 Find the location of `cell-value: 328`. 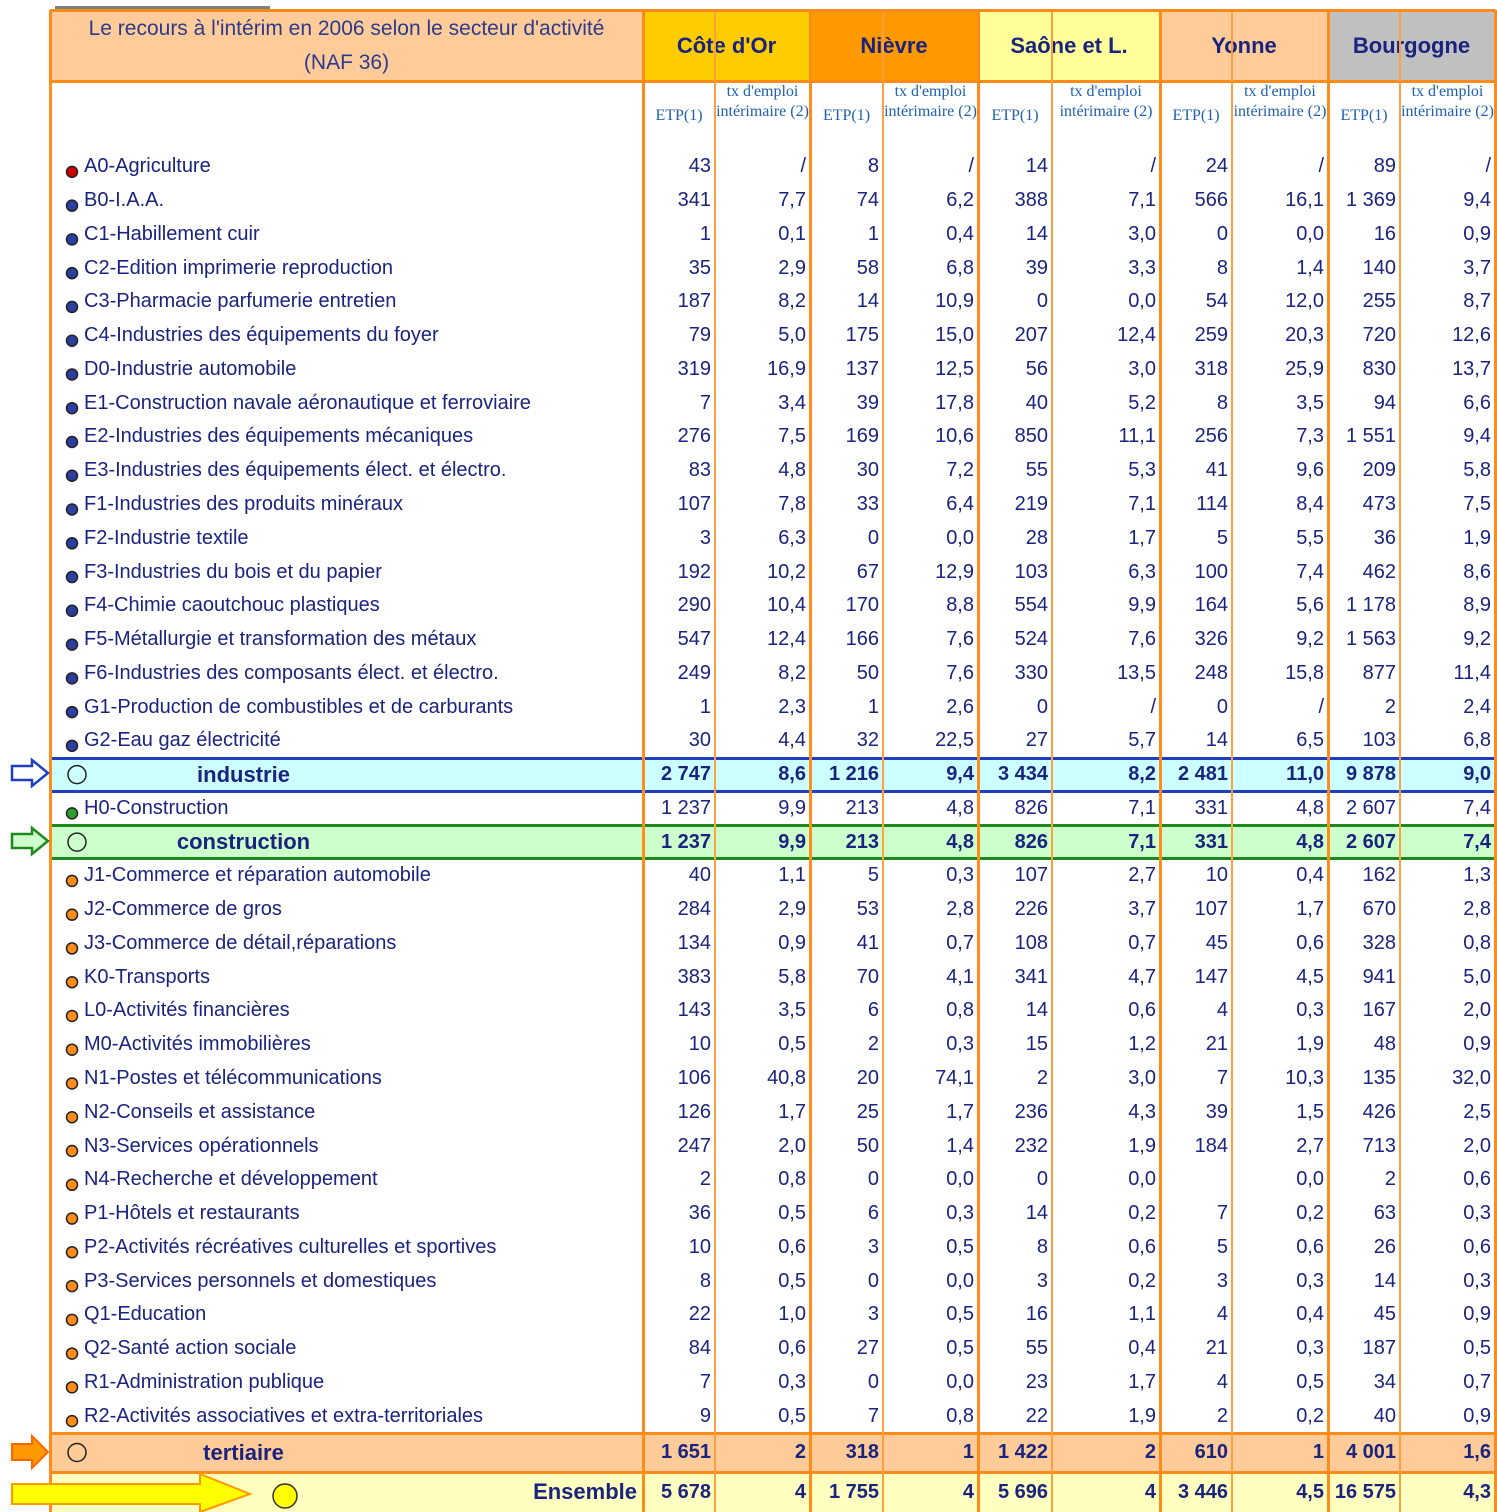

cell-value: 328 is located at coordinates (1379, 942).